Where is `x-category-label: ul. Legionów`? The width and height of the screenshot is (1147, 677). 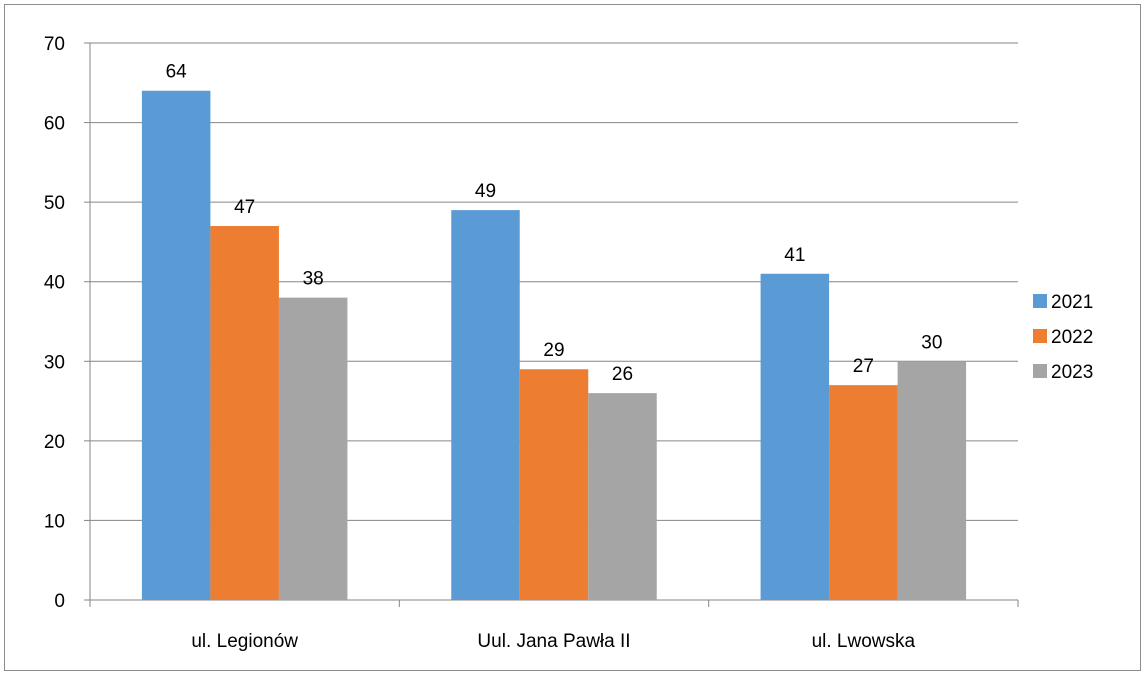 x-category-label: ul. Legionów is located at coordinates (244, 641).